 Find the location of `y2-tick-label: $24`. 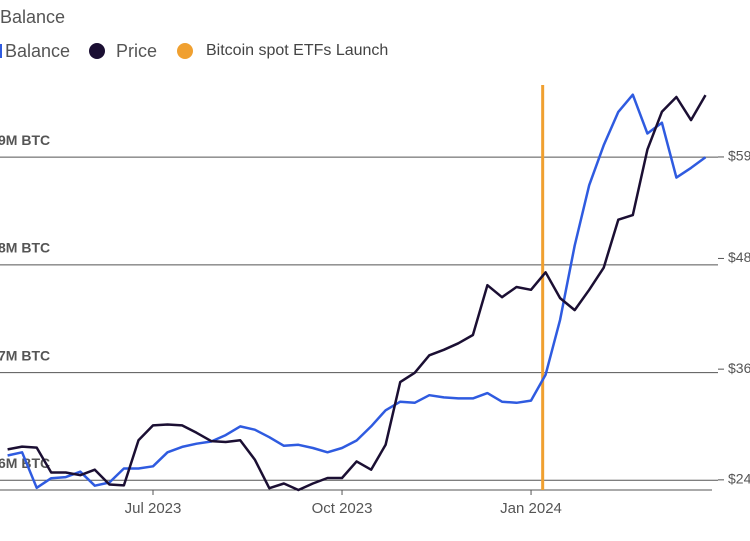

y2-tick-label: $24 is located at coordinates (739, 479).